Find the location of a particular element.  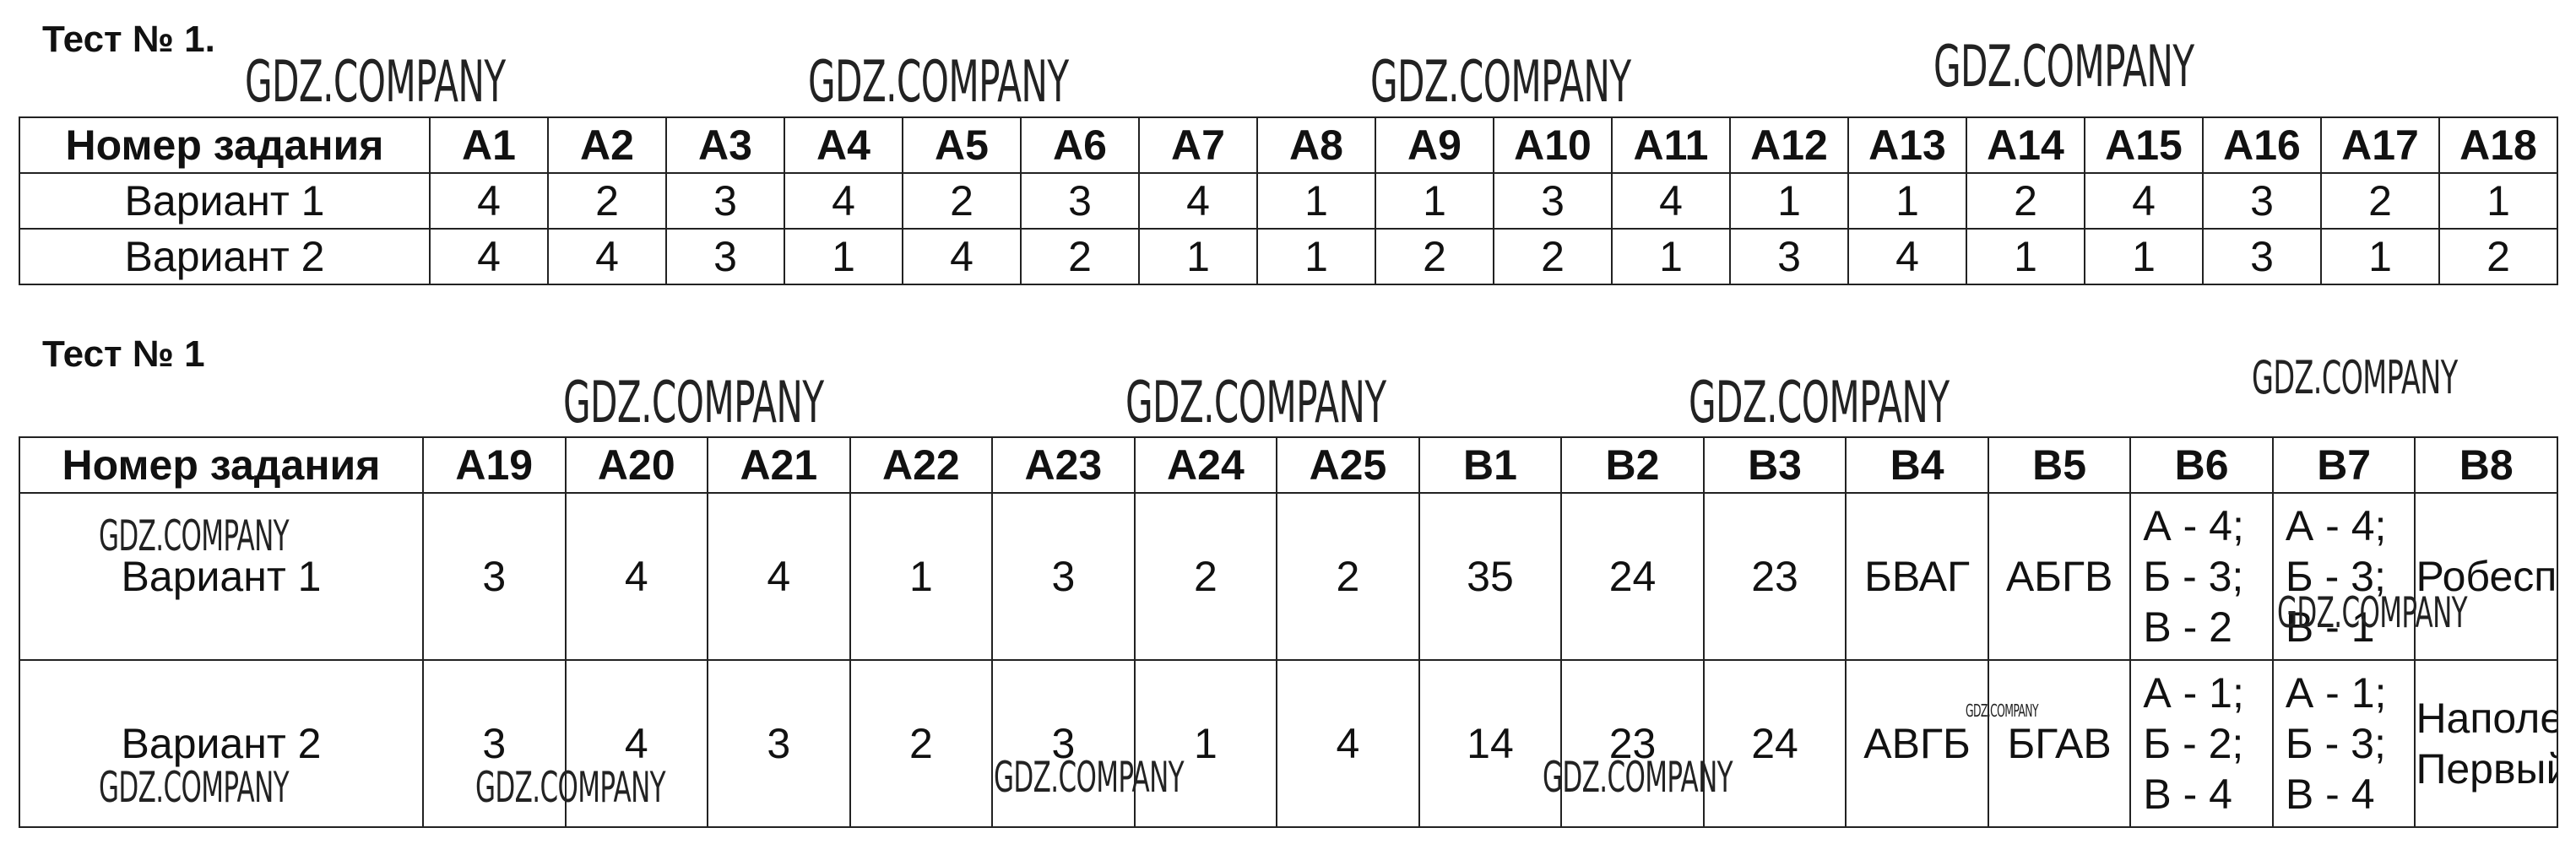

answer-line: А - 1; is located at coordinates (2193, 693).